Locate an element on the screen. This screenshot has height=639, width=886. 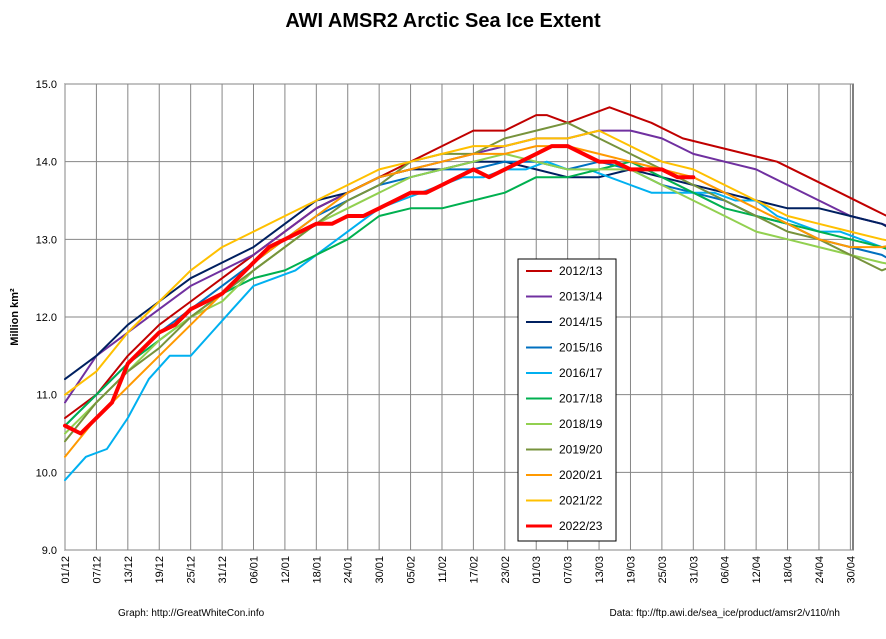
x-tick-label: 01/12 is located at coordinates (66, 570).